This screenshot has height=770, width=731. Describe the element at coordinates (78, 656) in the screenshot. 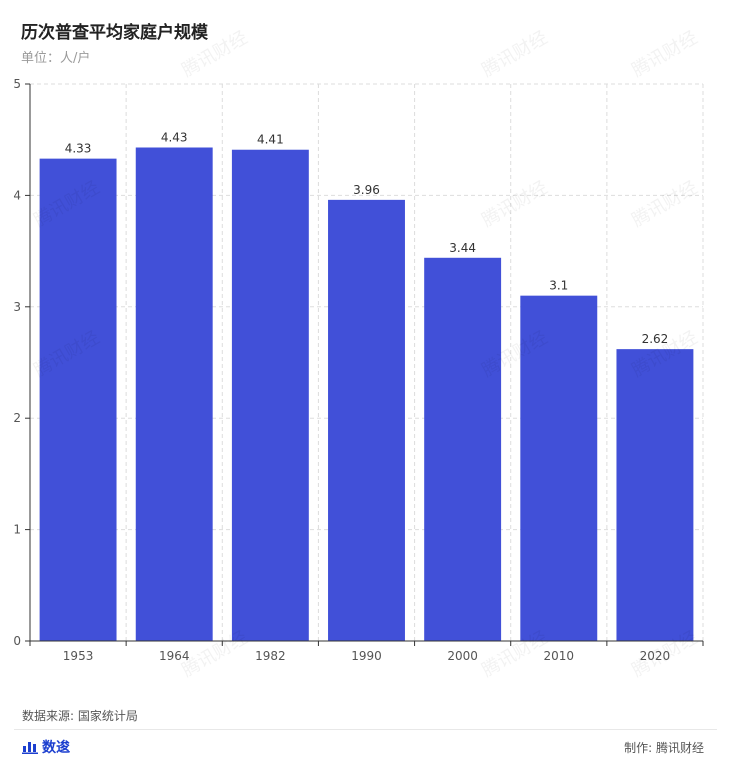

I see `x-tick-label: 1953` at that location.